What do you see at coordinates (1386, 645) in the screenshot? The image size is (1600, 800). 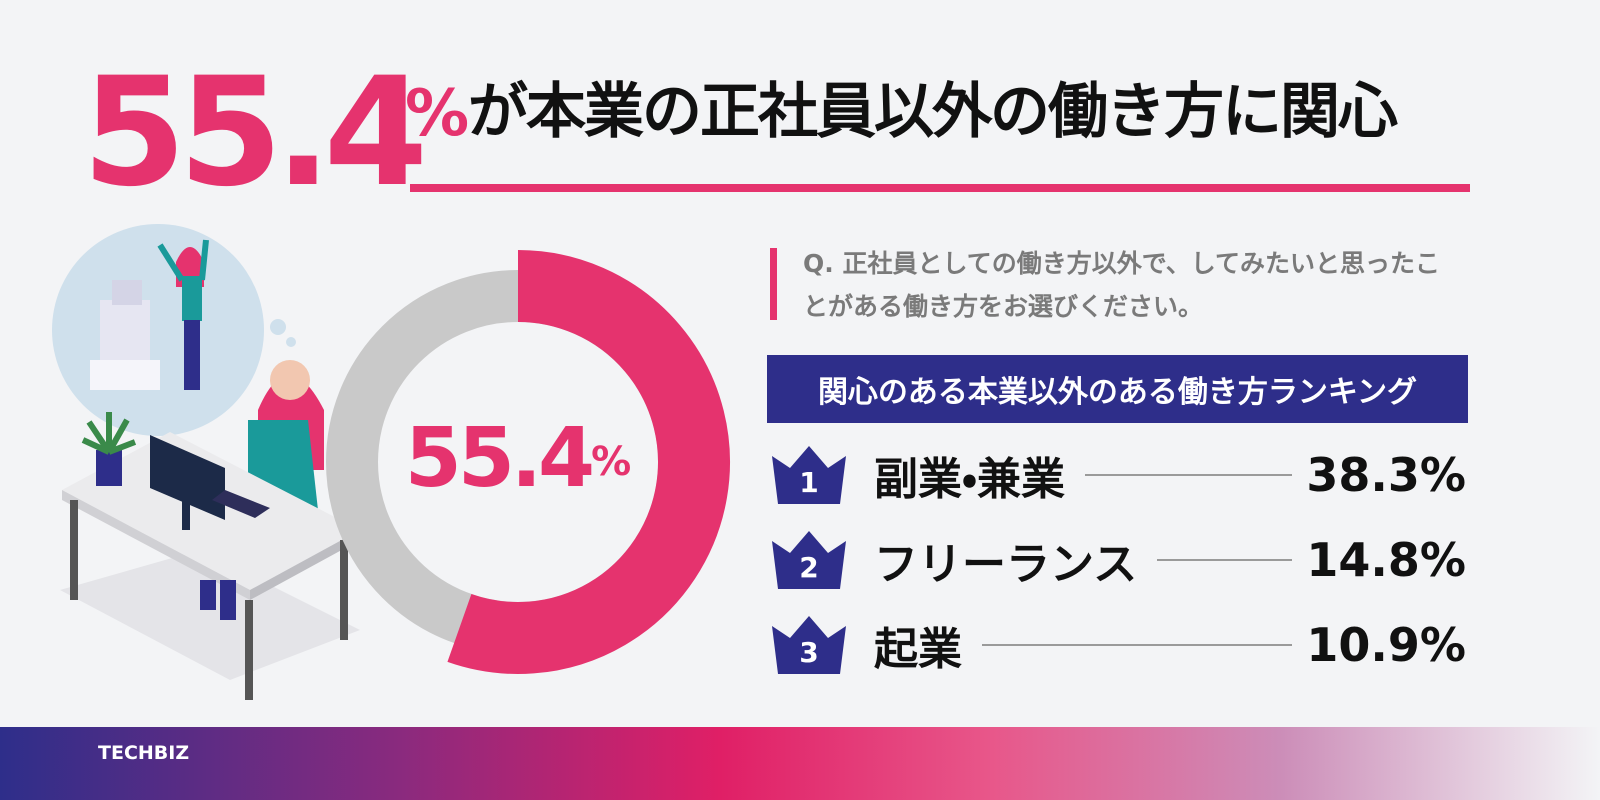 I see `rank-value: 10.9%` at bounding box center [1386, 645].